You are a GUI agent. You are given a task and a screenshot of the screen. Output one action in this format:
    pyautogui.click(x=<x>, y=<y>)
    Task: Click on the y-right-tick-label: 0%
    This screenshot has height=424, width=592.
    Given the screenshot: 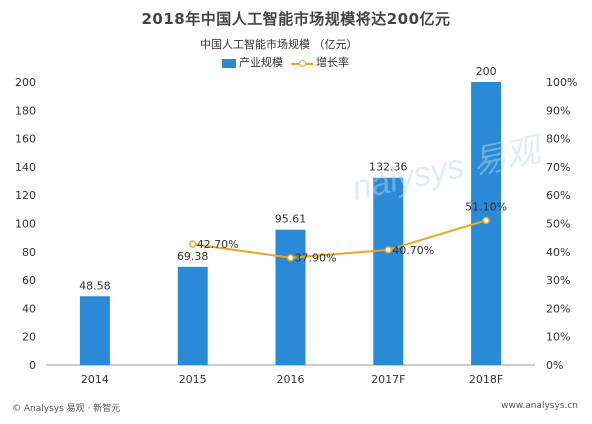 What is the action you would take?
    pyautogui.click(x=554, y=365)
    